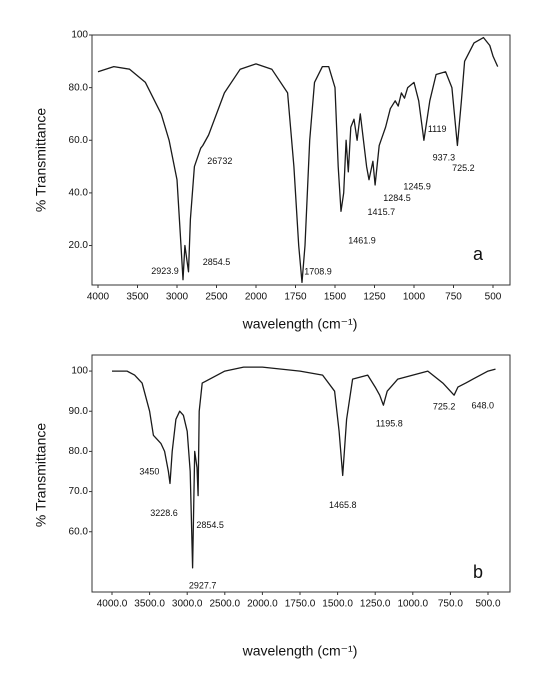 This screenshot has height=680, width=536. I want to click on x-tick-label: 2500.0, so click(225, 604).